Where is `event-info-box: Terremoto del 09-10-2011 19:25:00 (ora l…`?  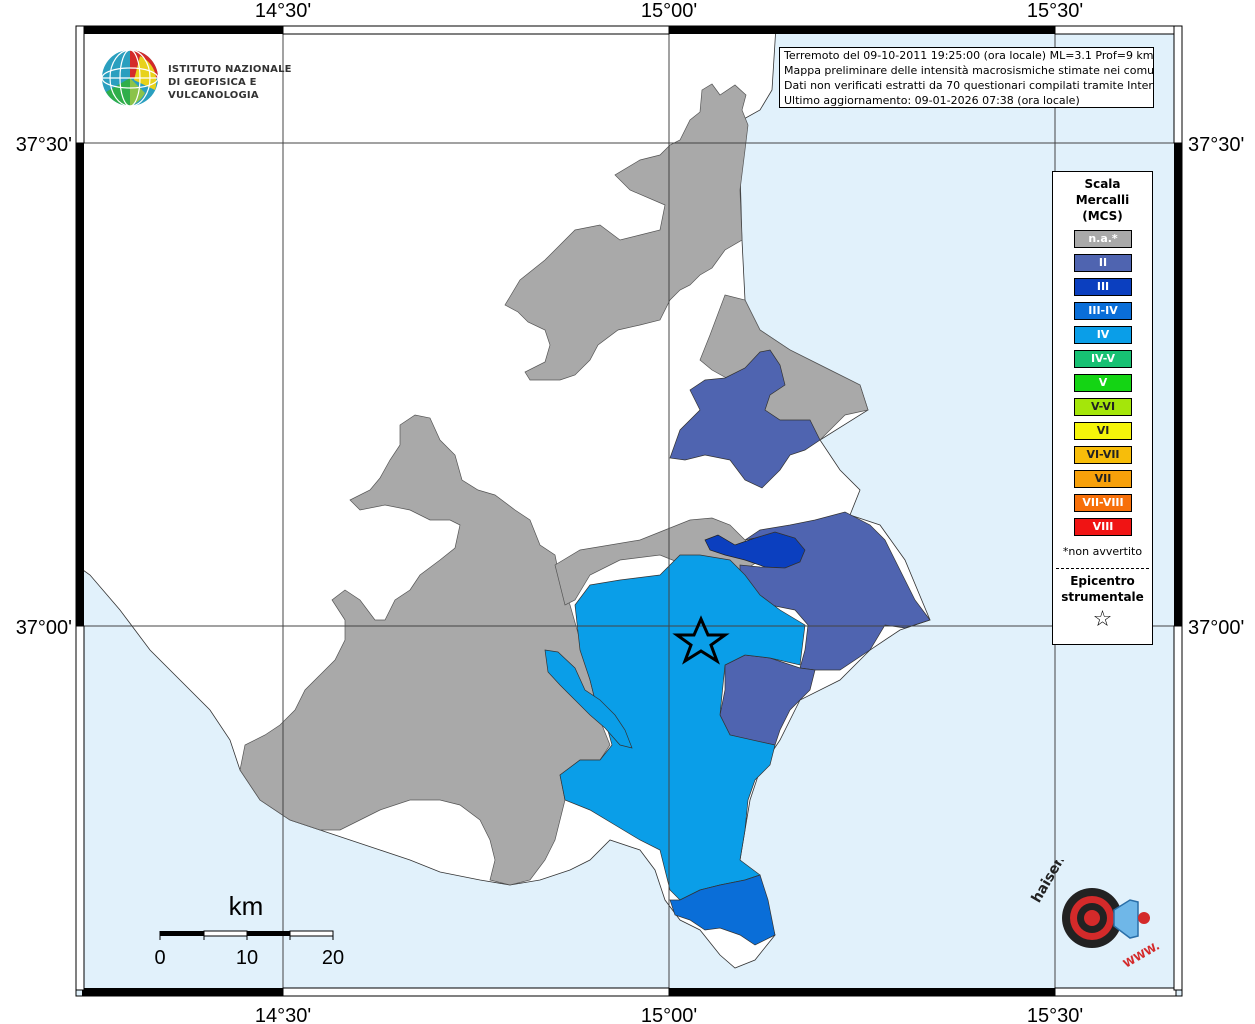 event-info-box: Terremoto del 09-10-2011 19:25:00 (ora l… is located at coordinates (966, 77).